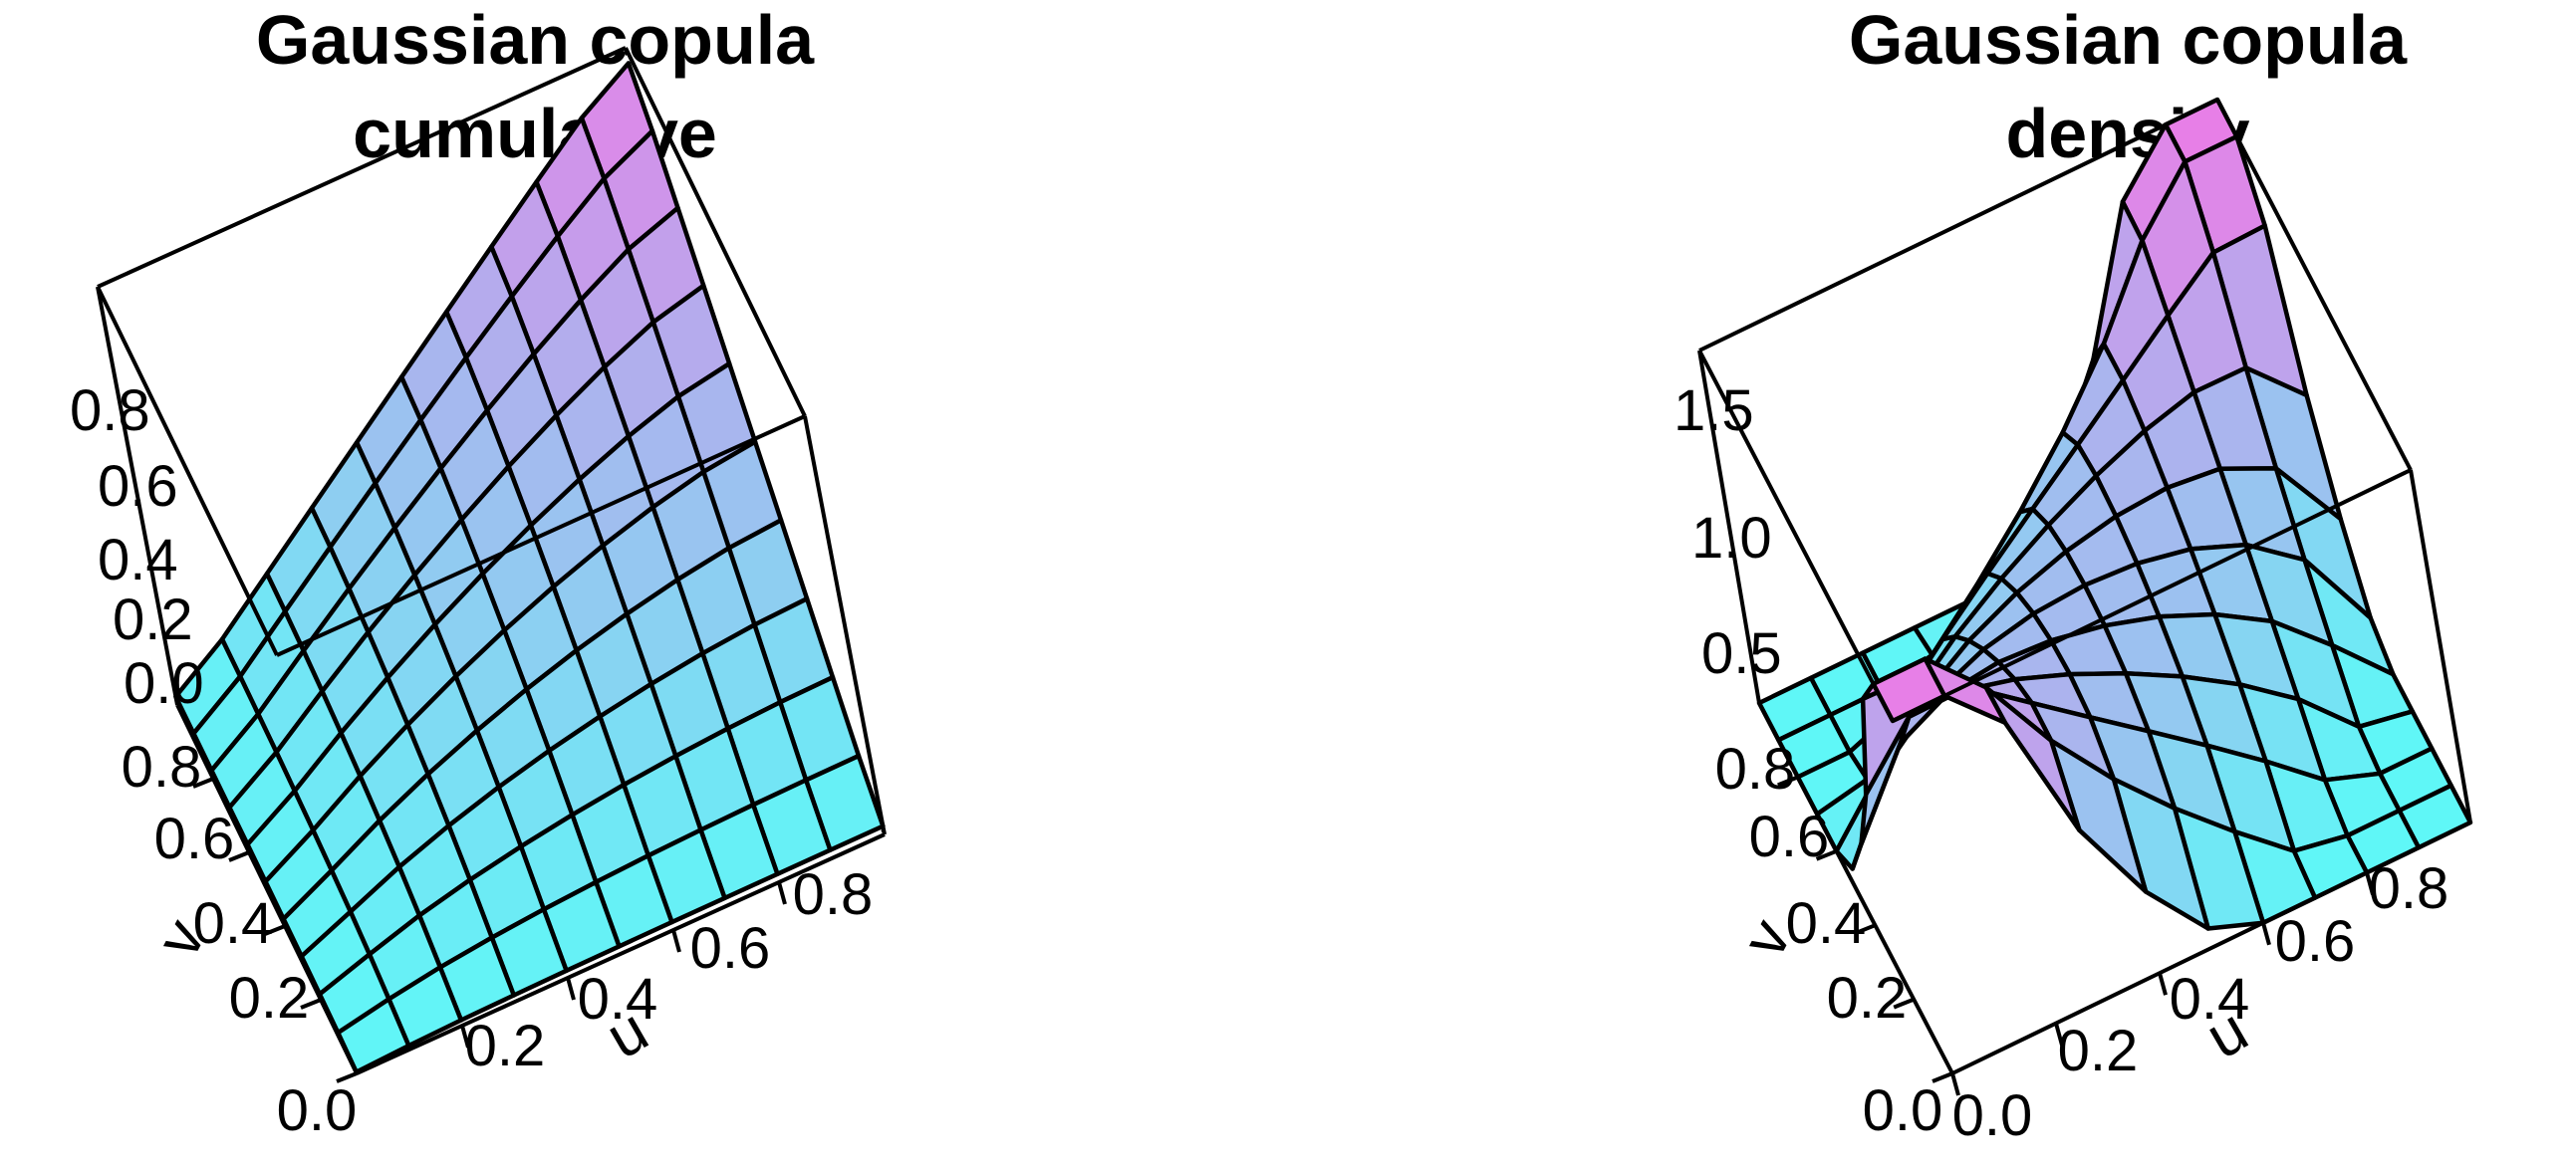  I want to click on z-tick-label: 0.8, so click(110, 411).